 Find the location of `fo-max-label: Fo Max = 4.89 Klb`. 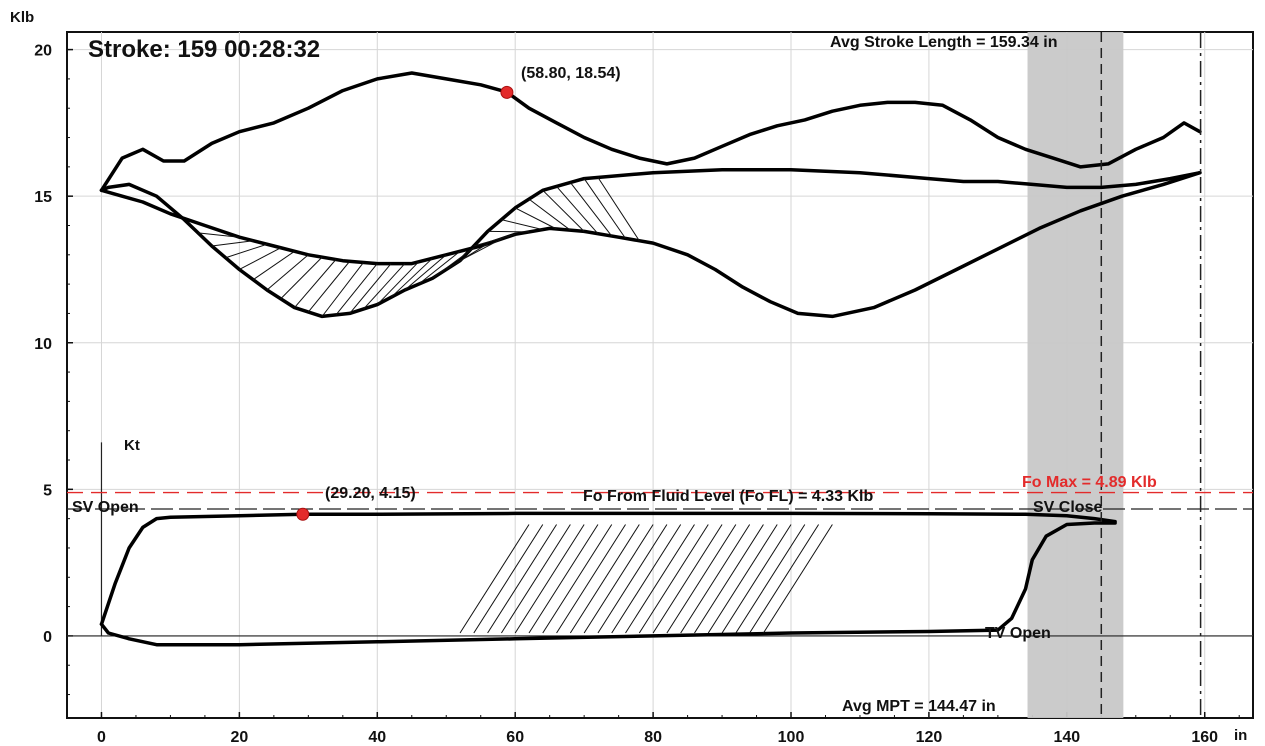

fo-max-label: Fo Max = 4.89 Klb is located at coordinates (1089, 482).